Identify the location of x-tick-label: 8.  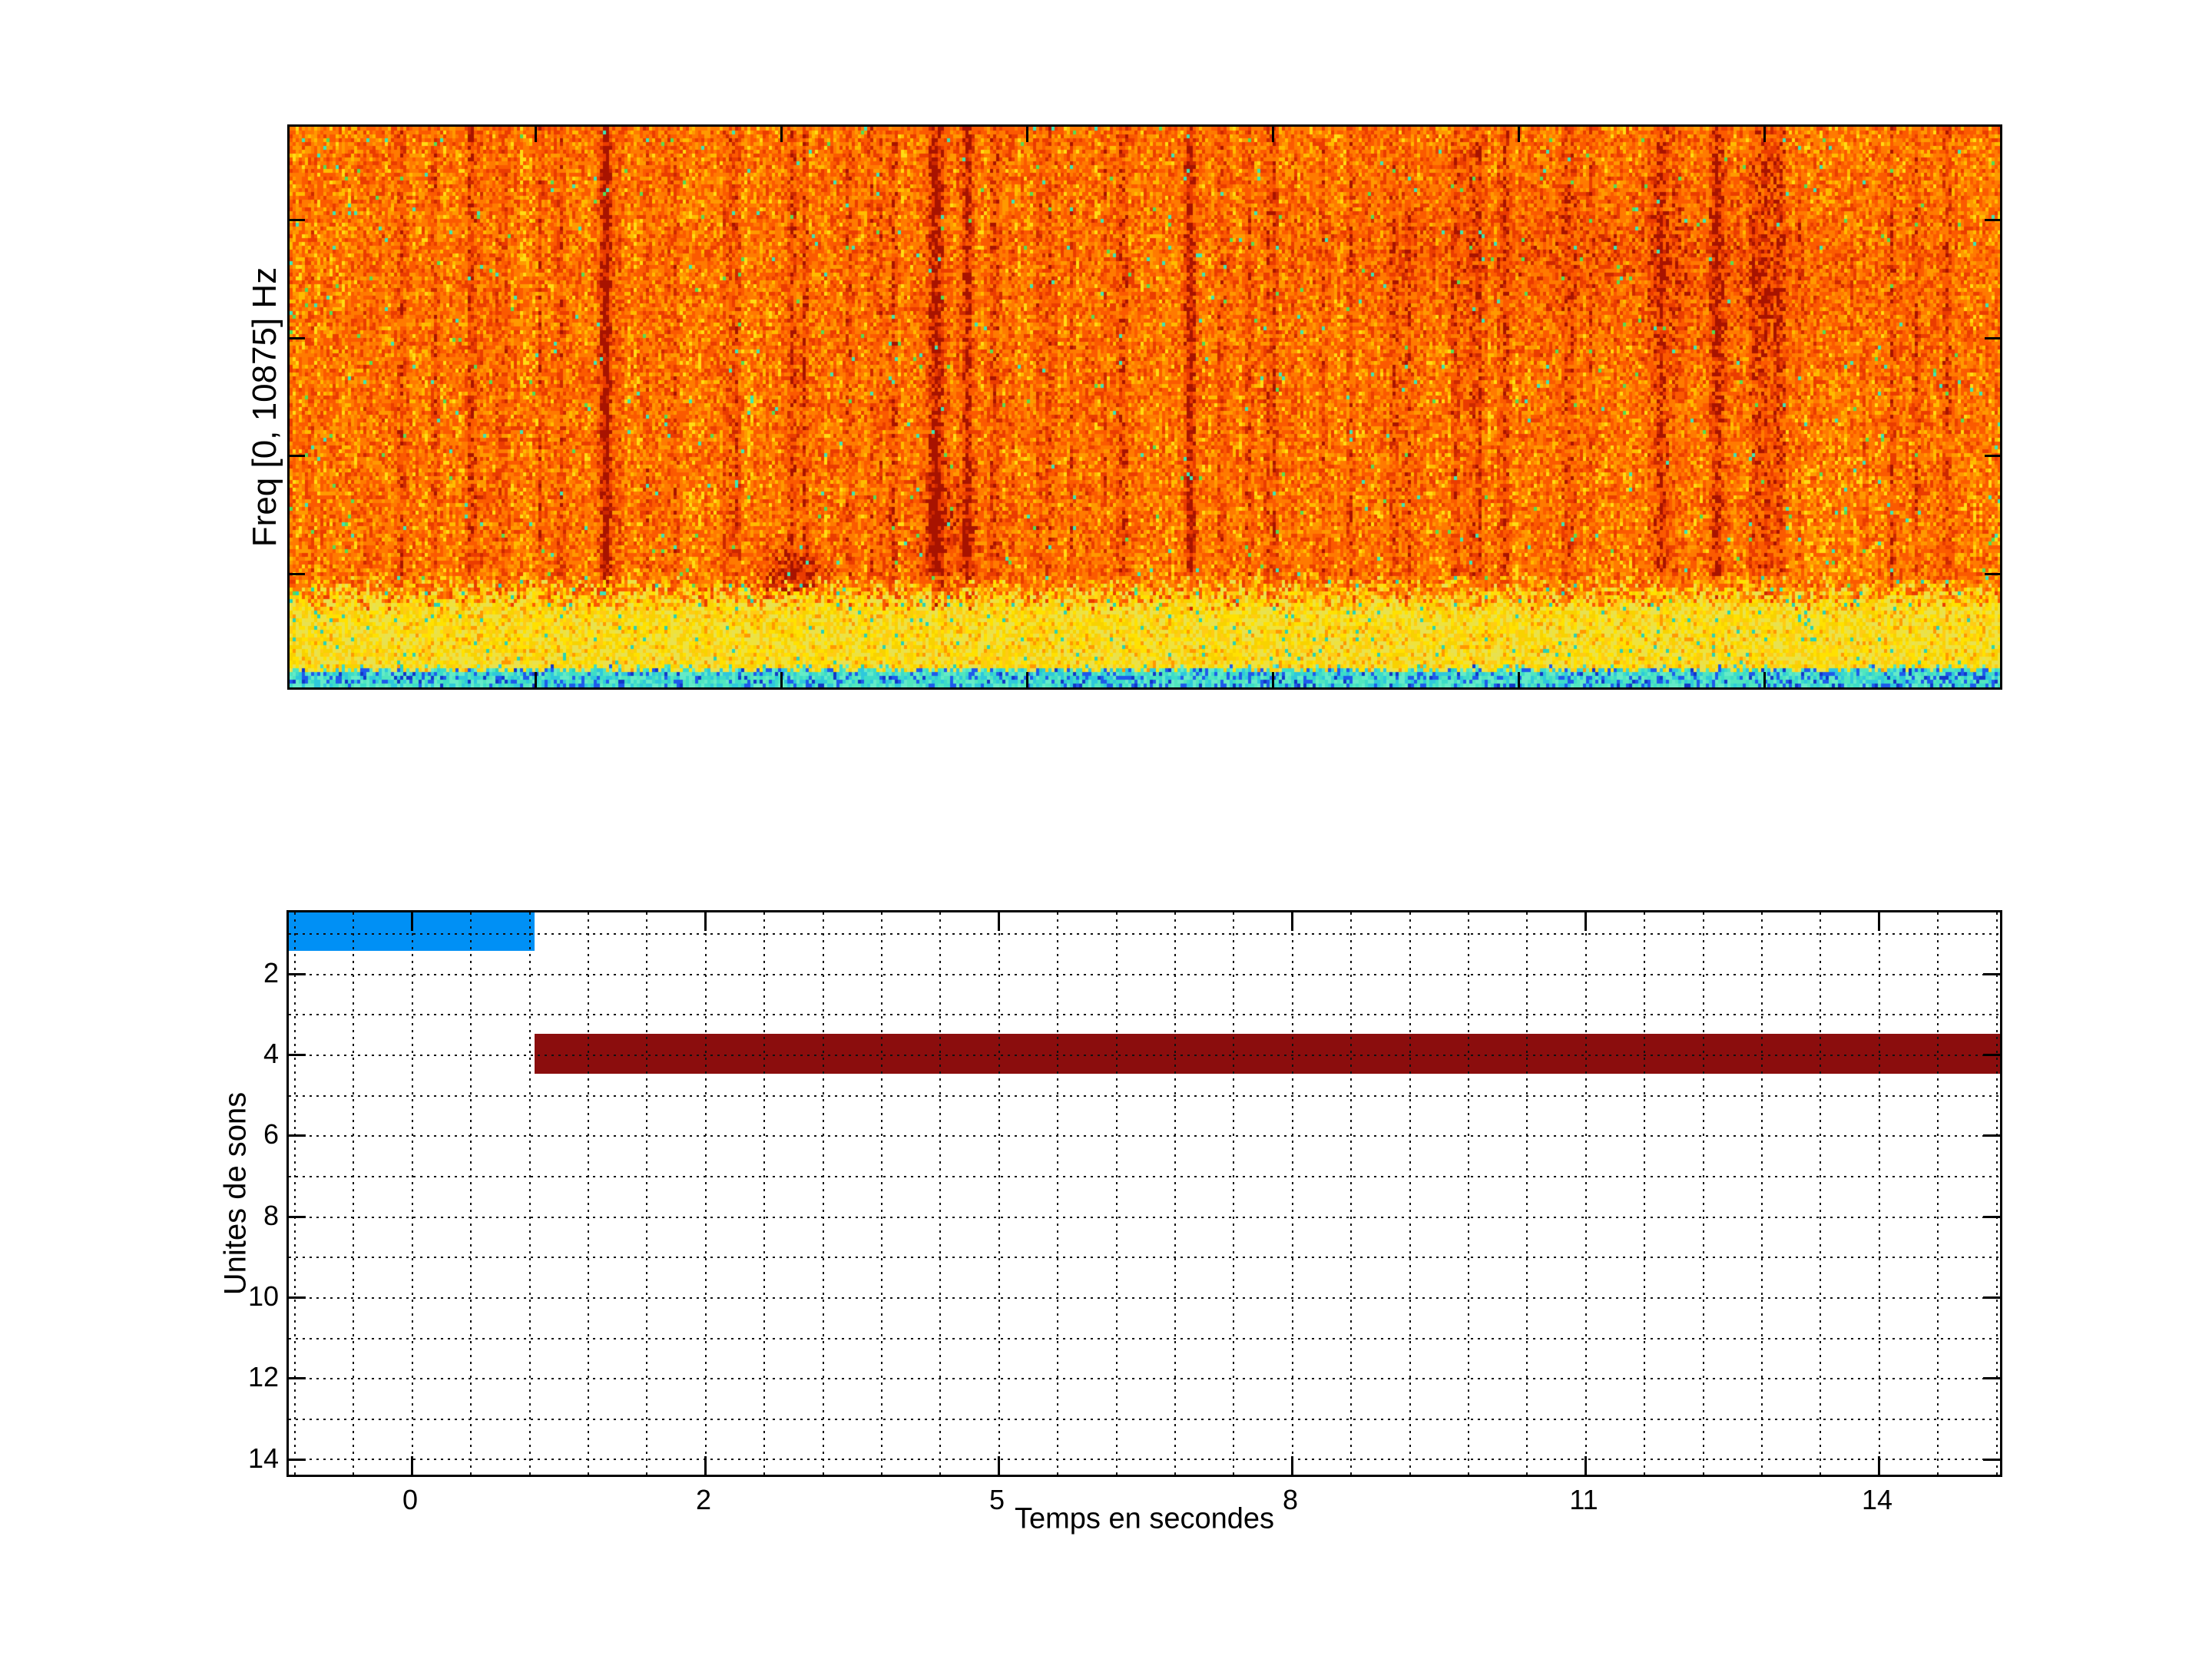
(1291, 1500).